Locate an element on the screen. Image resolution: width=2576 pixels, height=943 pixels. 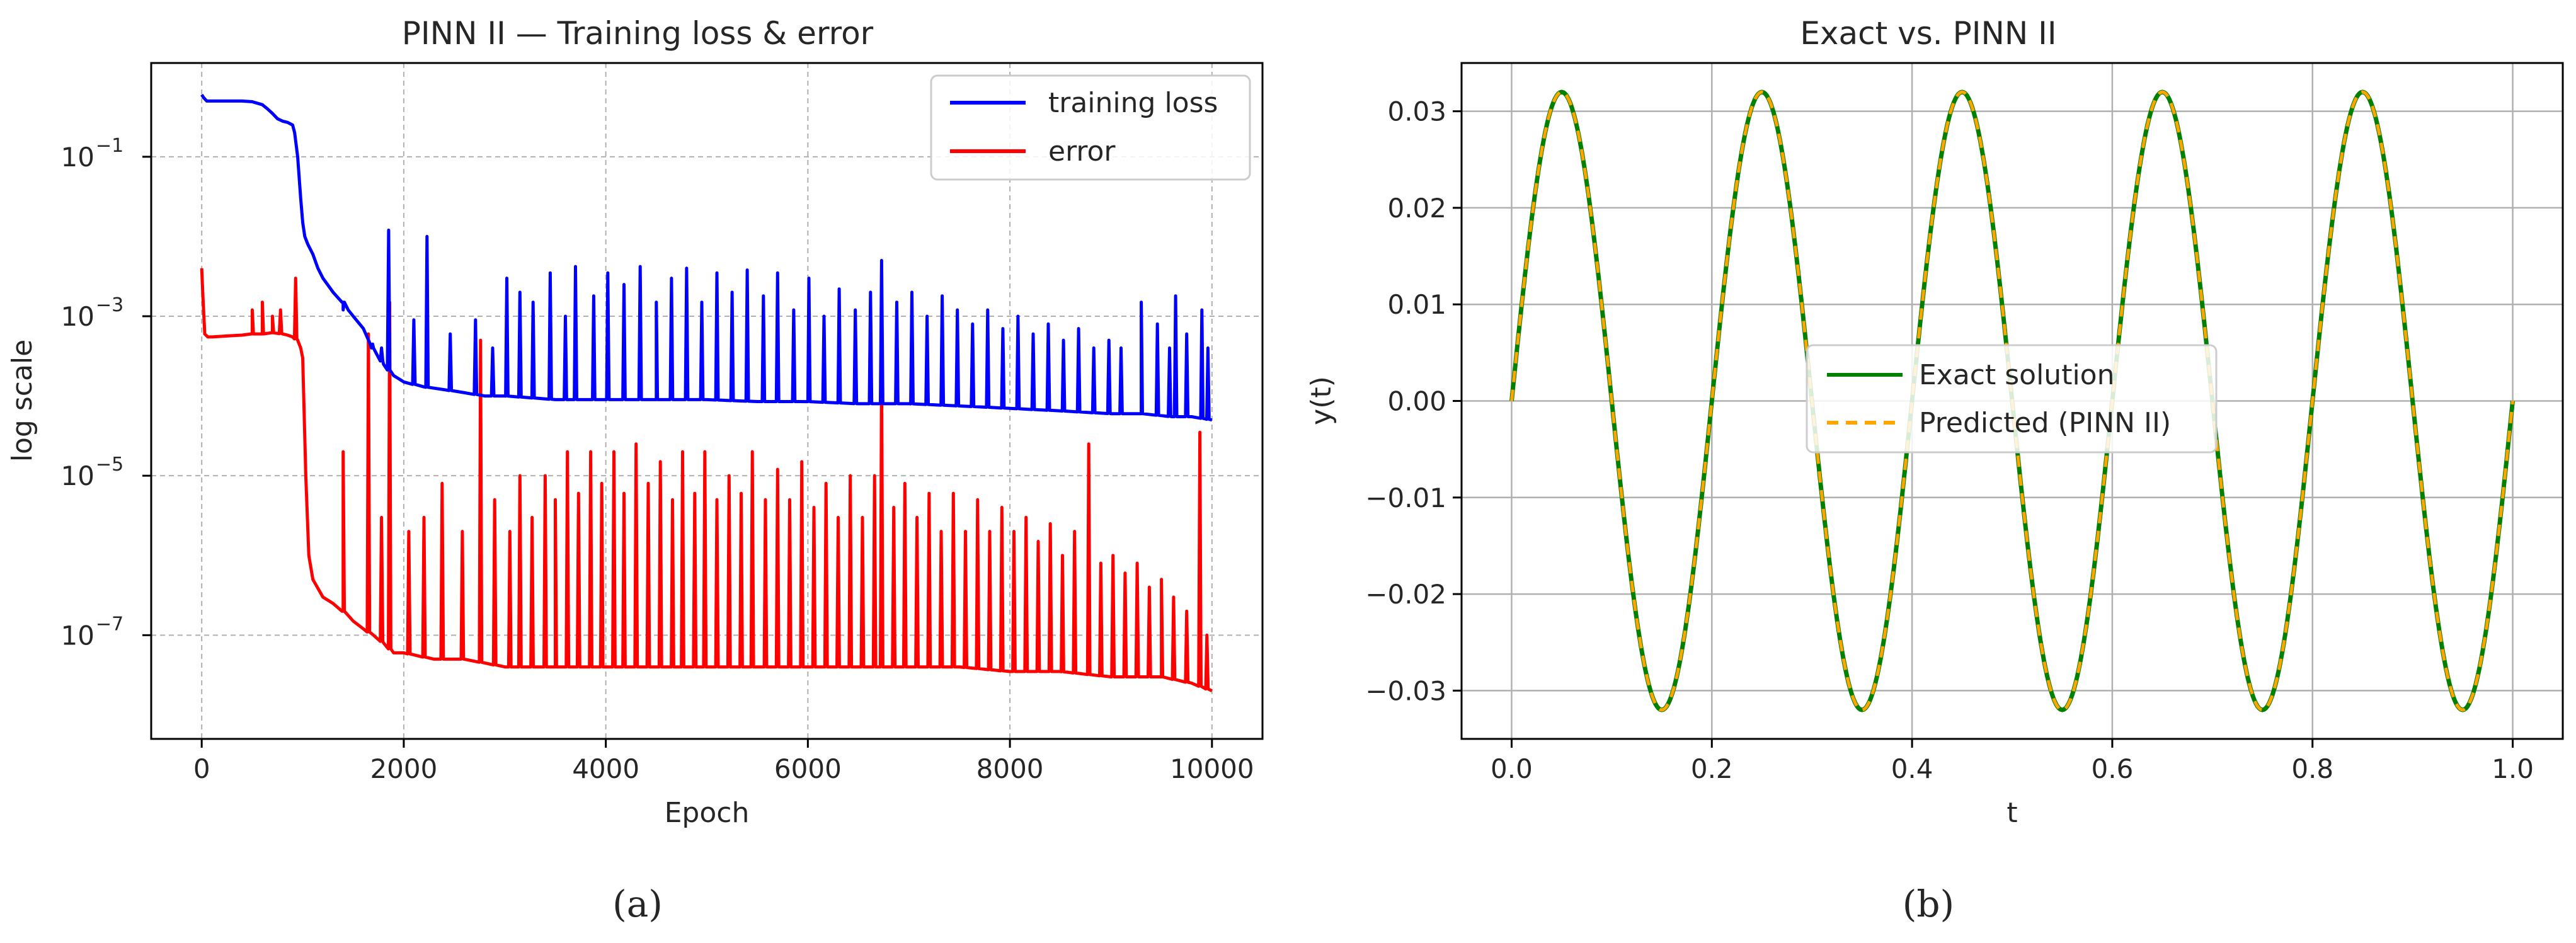
chart-b-ytick-label: 0.00 is located at coordinates (1416, 401).